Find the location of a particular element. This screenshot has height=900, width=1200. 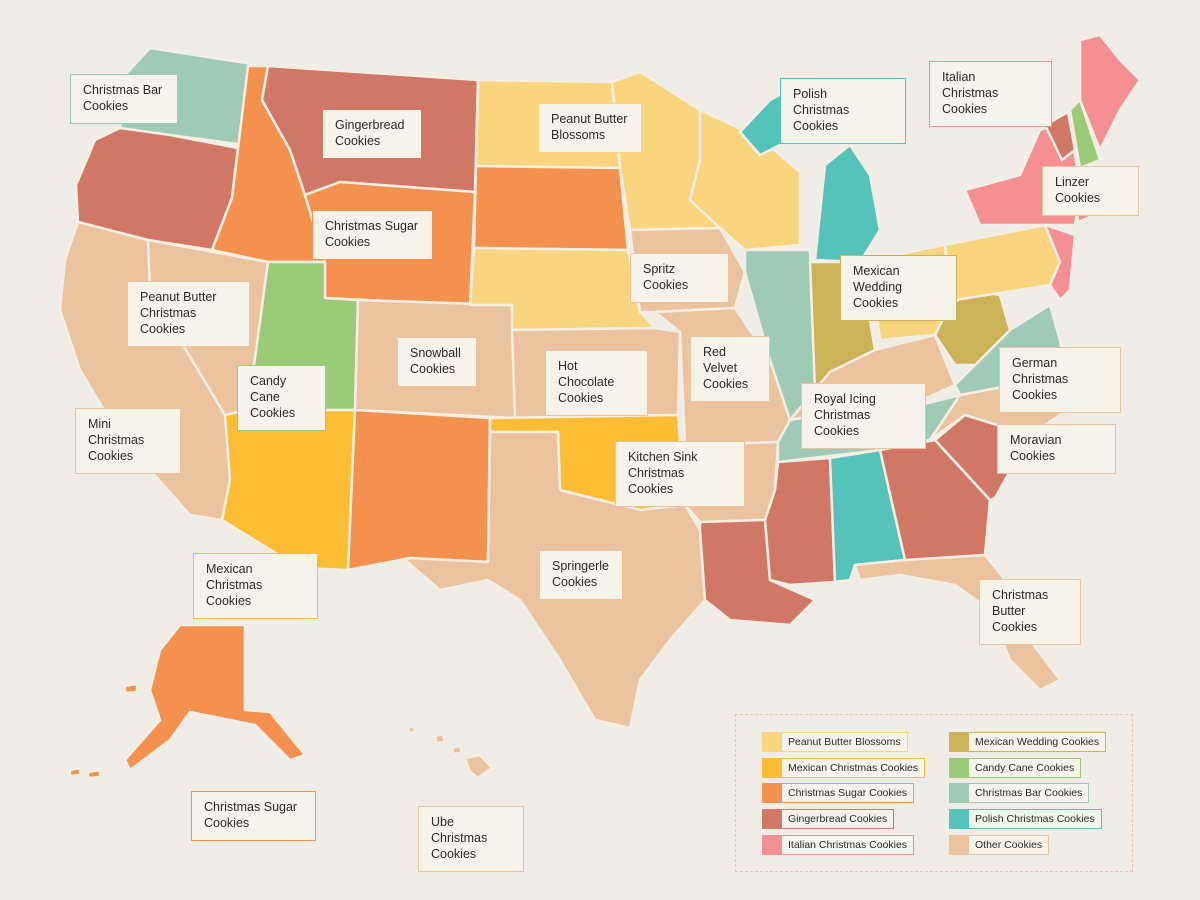

state-new-jersey is located at coordinates (1060, 262).